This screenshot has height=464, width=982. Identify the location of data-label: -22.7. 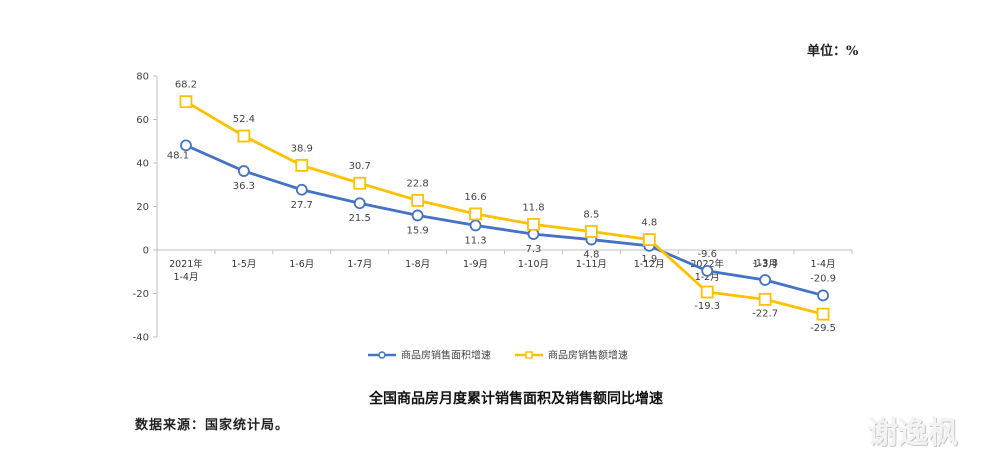
(765, 313).